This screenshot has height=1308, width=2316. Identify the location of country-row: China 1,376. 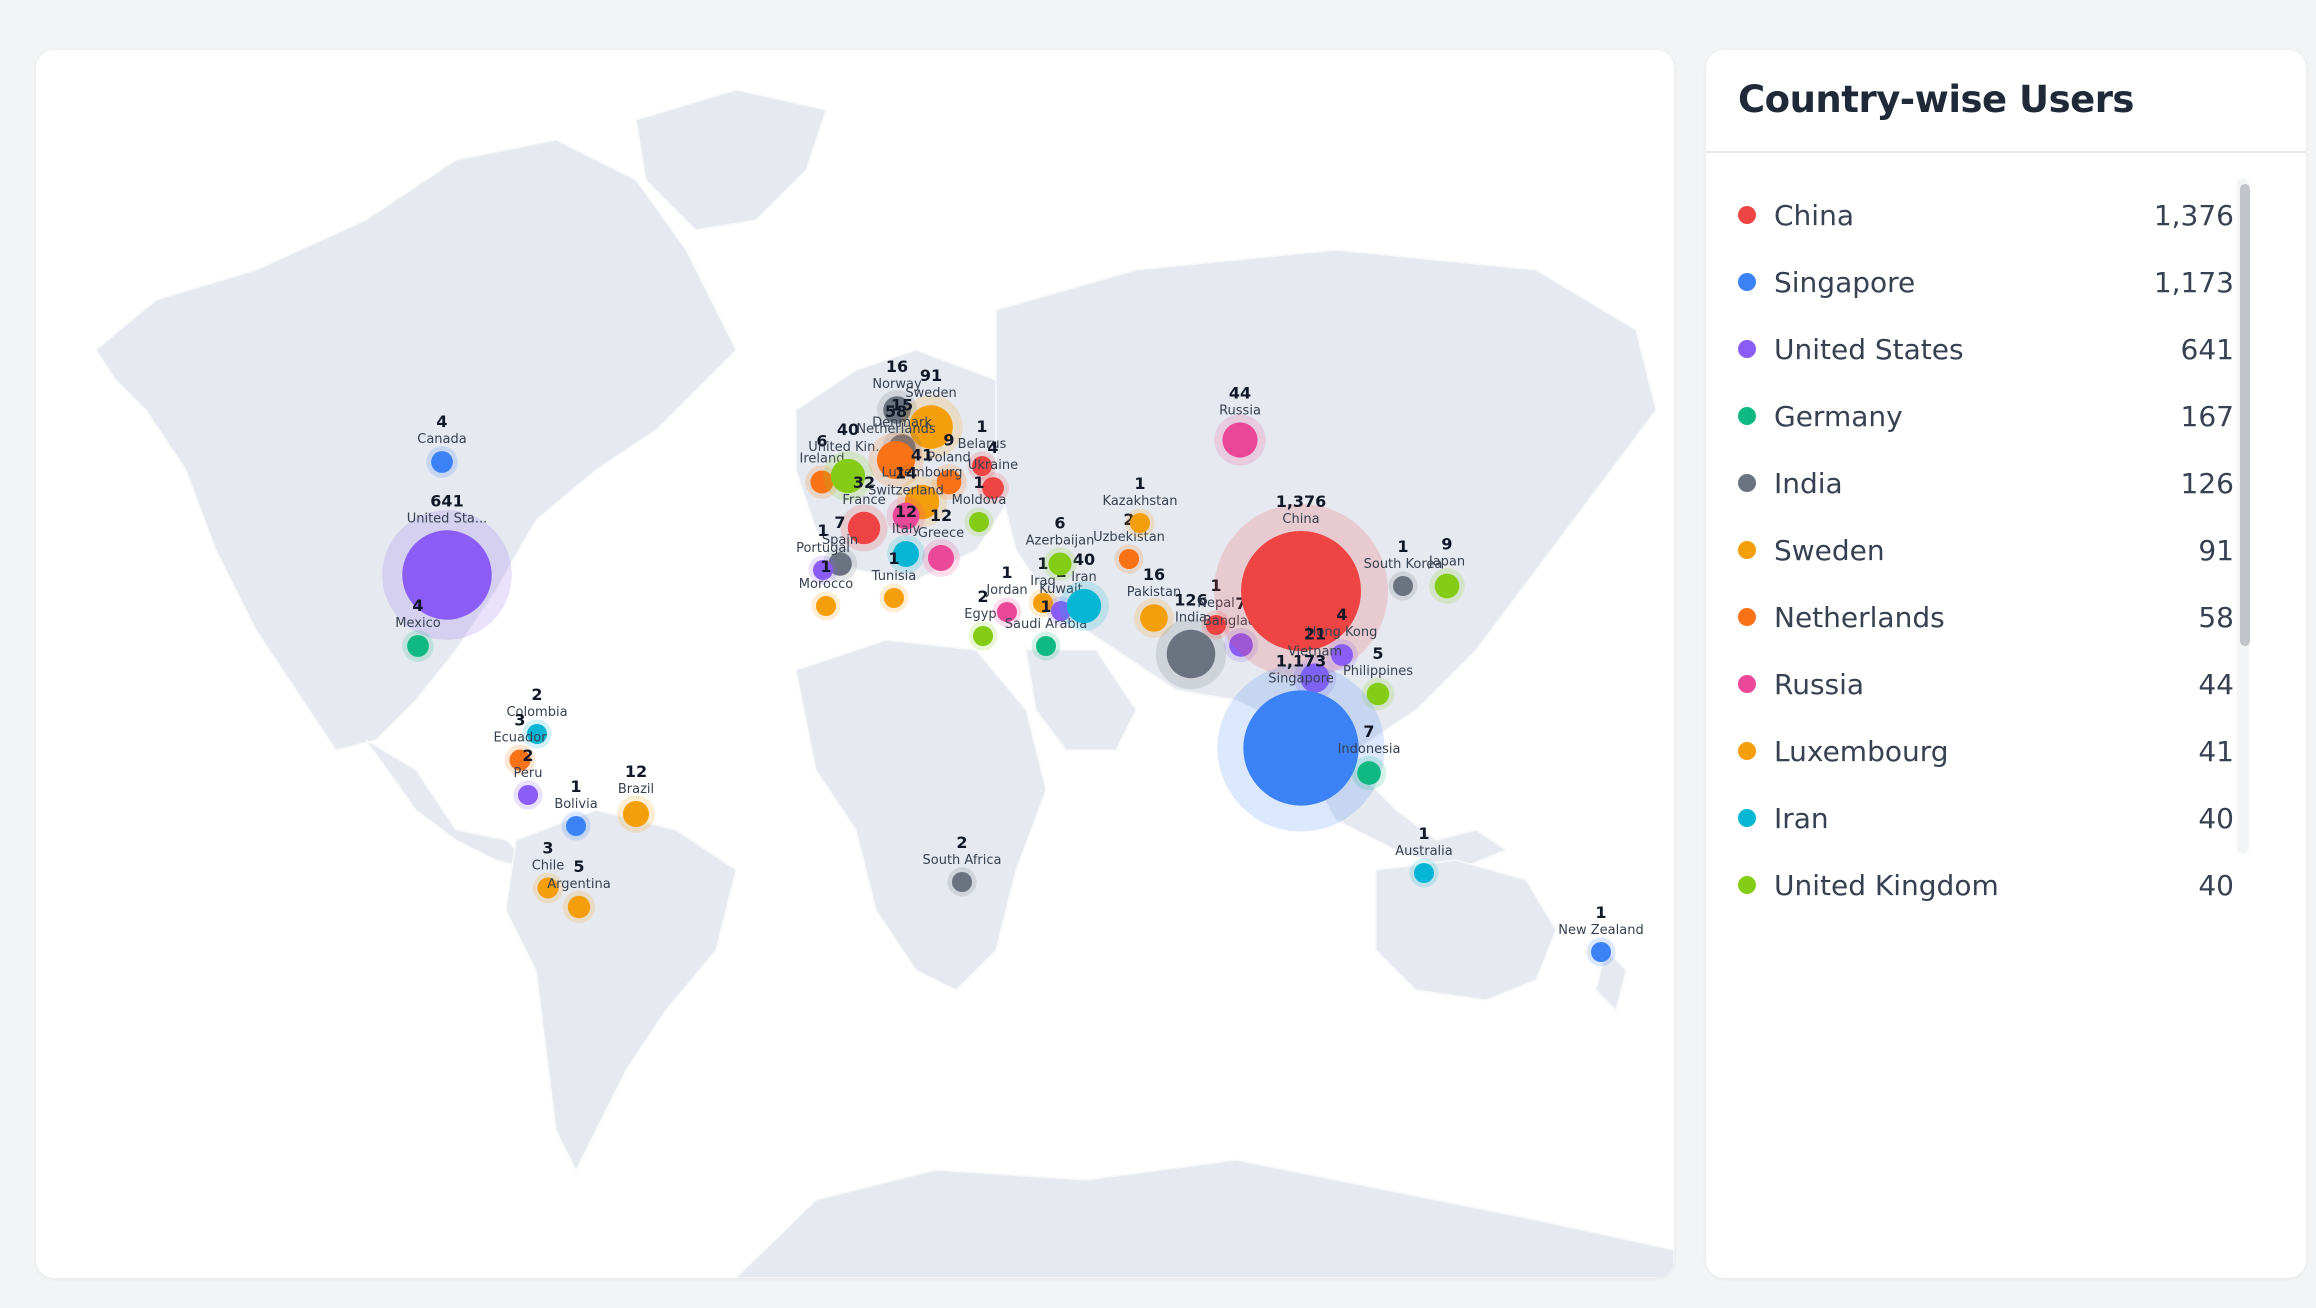
(1986, 215).